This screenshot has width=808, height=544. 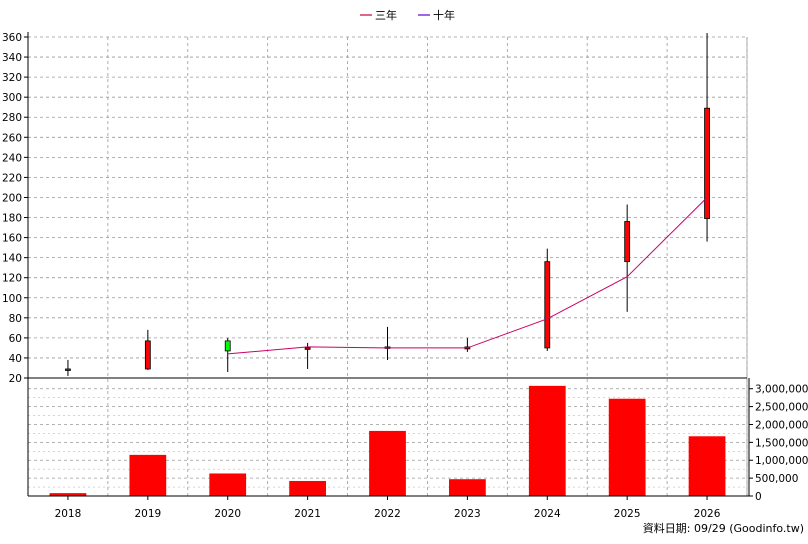 What do you see at coordinates (15, 379) in the screenshot?
I see `price-tick-label: 20` at bounding box center [15, 379].